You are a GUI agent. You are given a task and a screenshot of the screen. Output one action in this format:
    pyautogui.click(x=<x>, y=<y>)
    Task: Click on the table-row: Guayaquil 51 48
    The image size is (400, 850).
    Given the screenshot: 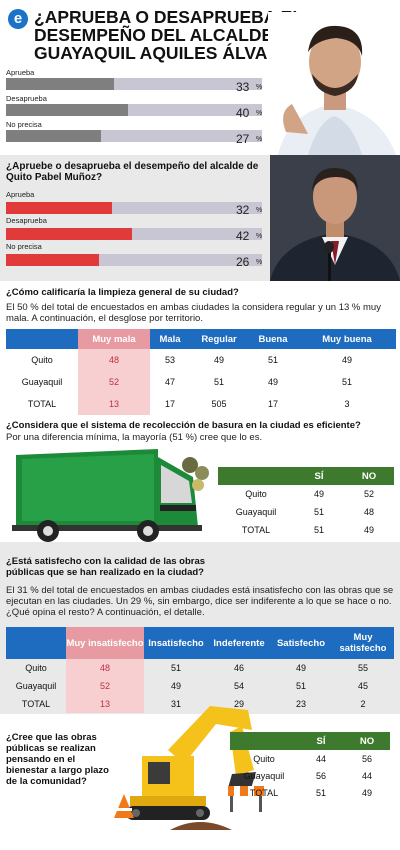 What is the action you would take?
    pyautogui.click(x=306, y=512)
    